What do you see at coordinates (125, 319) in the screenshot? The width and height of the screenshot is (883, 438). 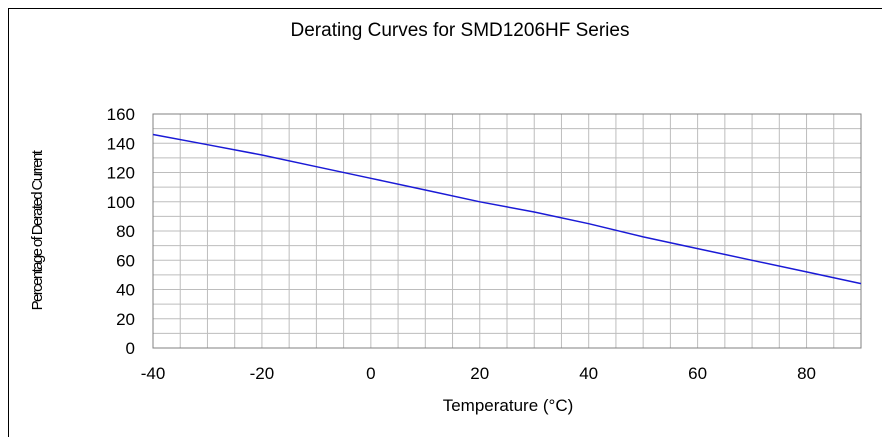 I see `y-tick-label: 20` at bounding box center [125, 319].